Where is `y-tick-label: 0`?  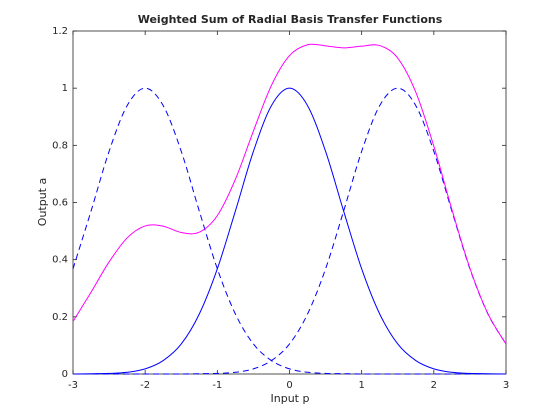
y-tick-label: 0 is located at coordinates (65, 374).